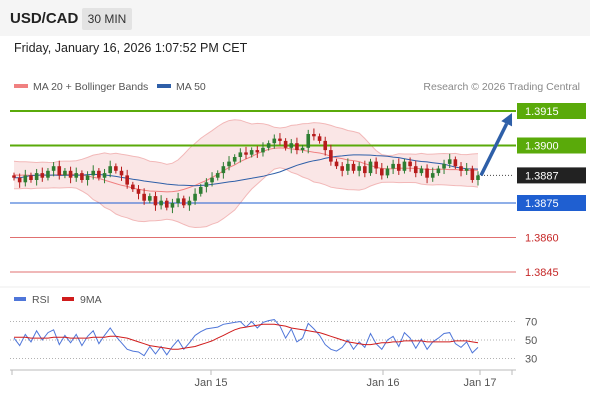 The width and height of the screenshot is (590, 400). I want to click on rsi-tick-label: 30, so click(531, 360).